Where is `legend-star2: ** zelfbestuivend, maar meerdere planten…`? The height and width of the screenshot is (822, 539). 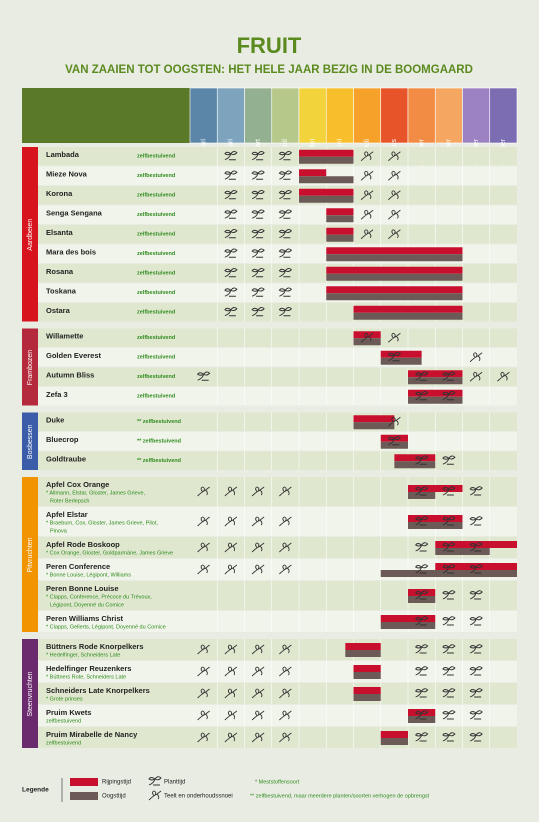
legend-star2: ** zelfbestuivend, maar meerdere planten… is located at coordinates (340, 796).